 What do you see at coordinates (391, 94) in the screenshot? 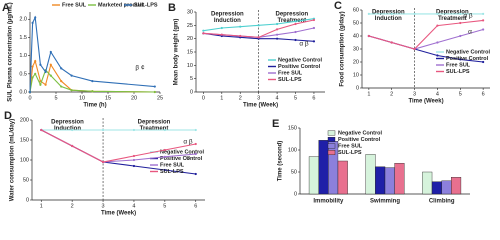
I see `x-tick-label: 2` at bounding box center [391, 94].